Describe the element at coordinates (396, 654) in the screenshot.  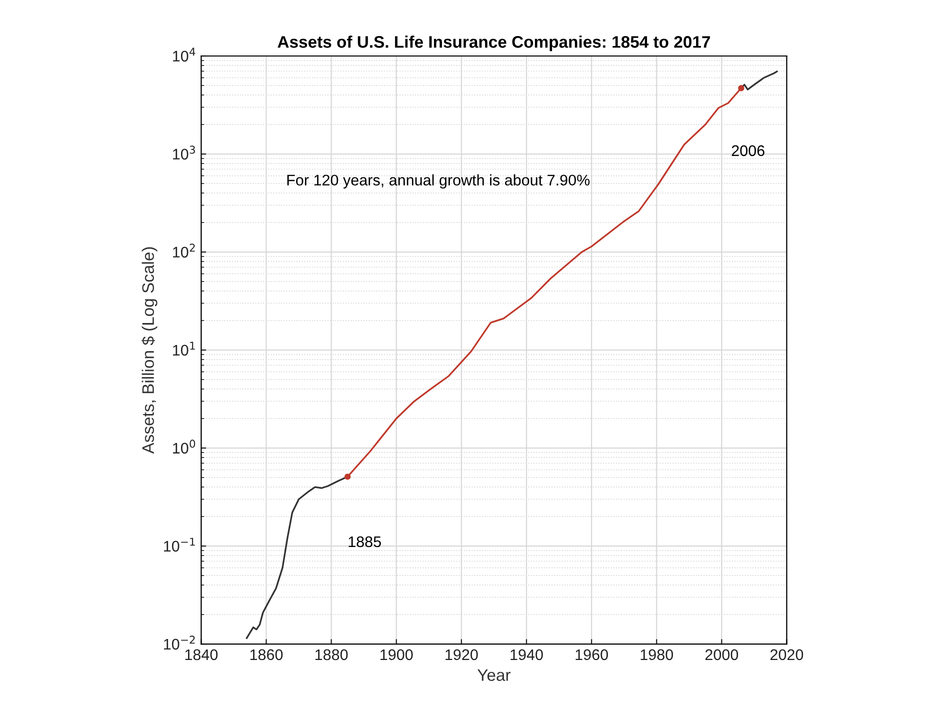
I see `x-tick-label: 1900` at that location.